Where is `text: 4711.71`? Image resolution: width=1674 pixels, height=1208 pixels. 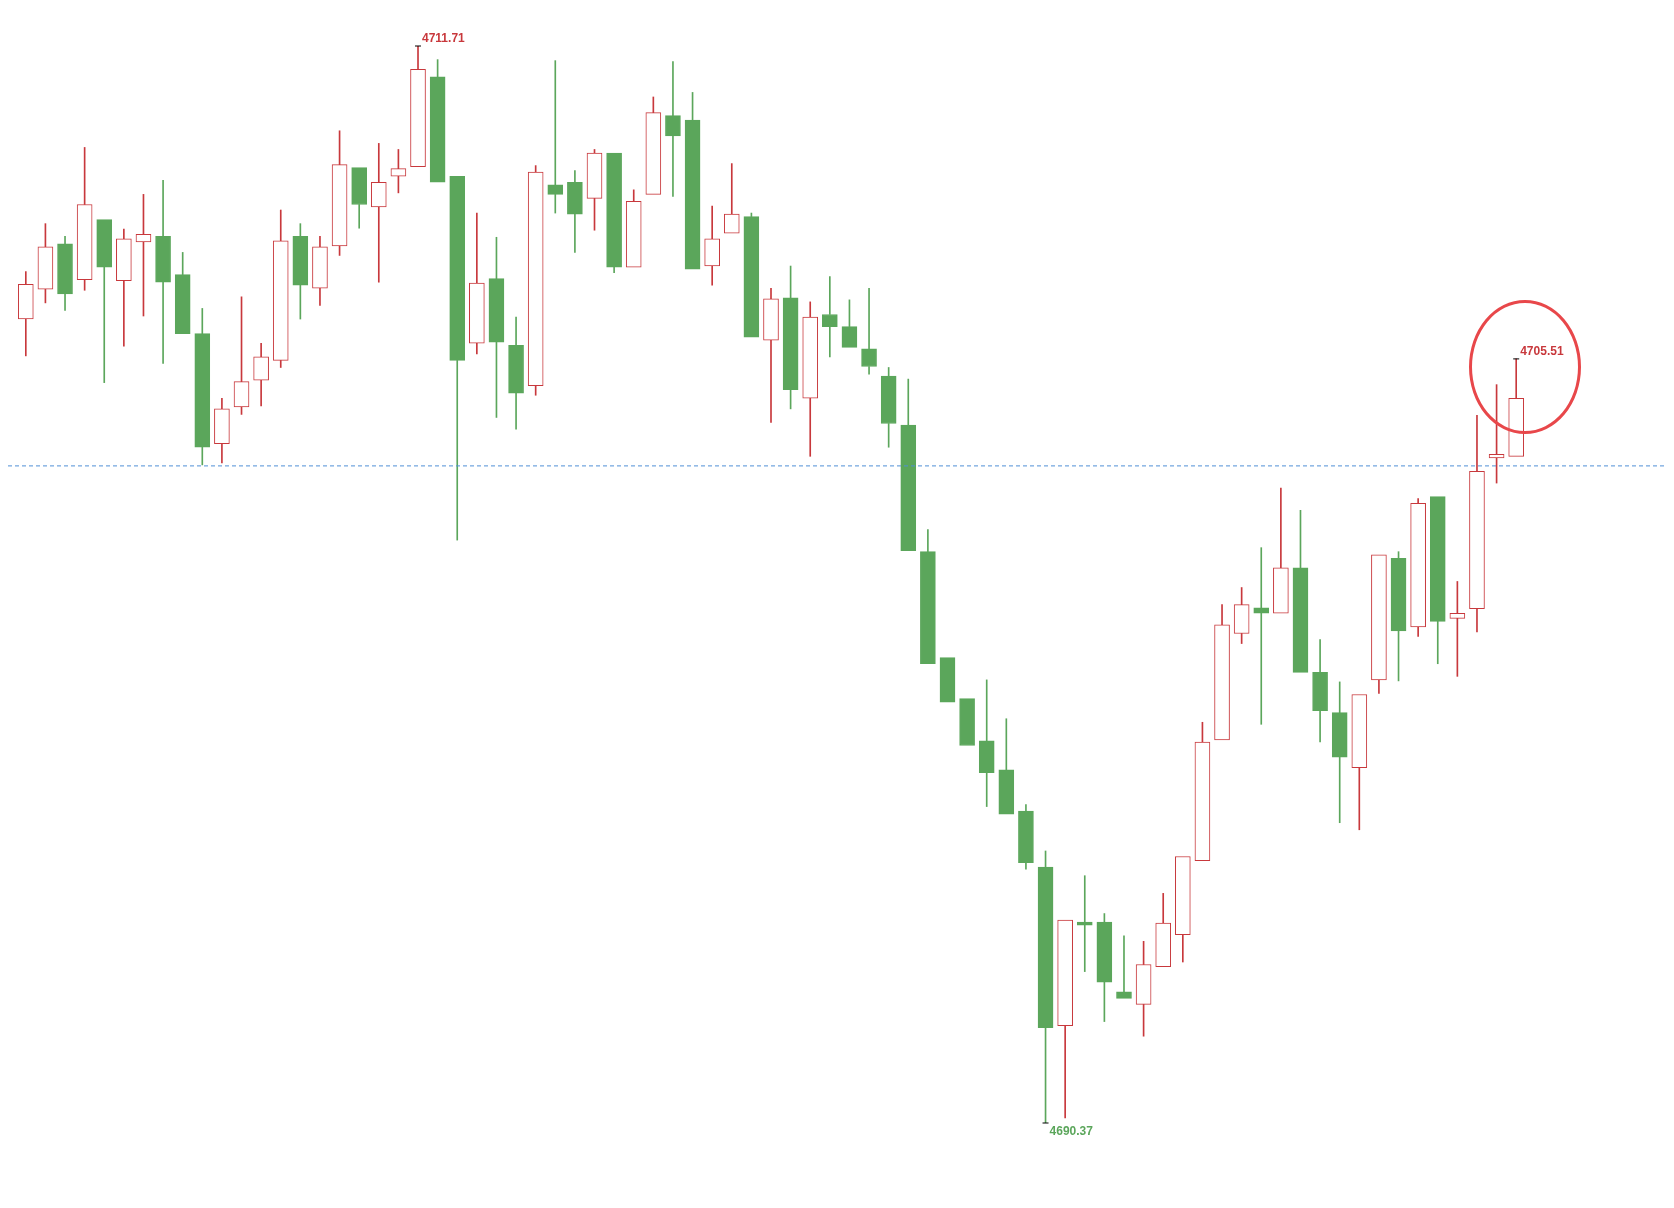
text: 4711.71 is located at coordinates (444, 38).